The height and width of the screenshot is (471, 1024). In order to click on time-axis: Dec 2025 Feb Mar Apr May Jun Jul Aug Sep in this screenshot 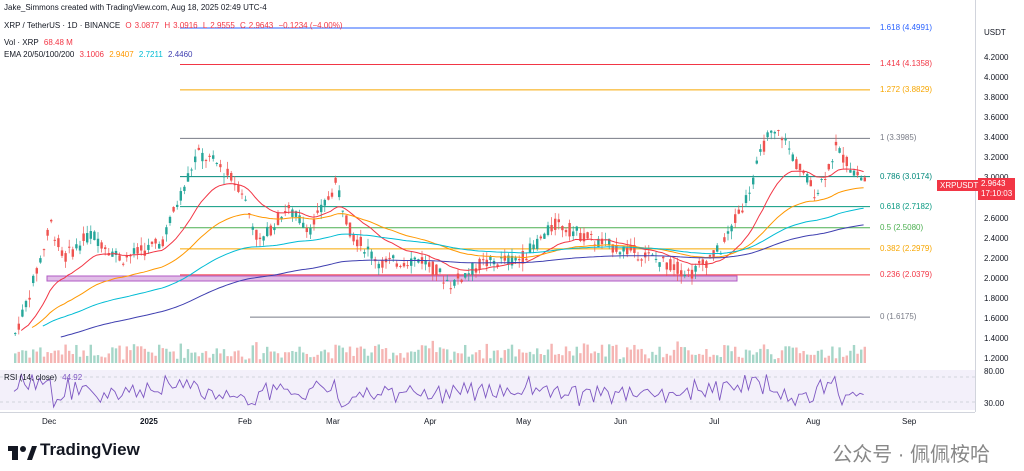, I will do `click(487, 421)`.